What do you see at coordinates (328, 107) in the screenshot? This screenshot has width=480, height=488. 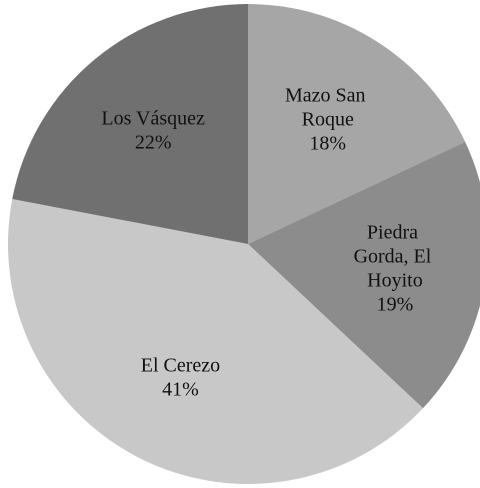 I see `slice-label: Mazo San Roque` at bounding box center [328, 107].